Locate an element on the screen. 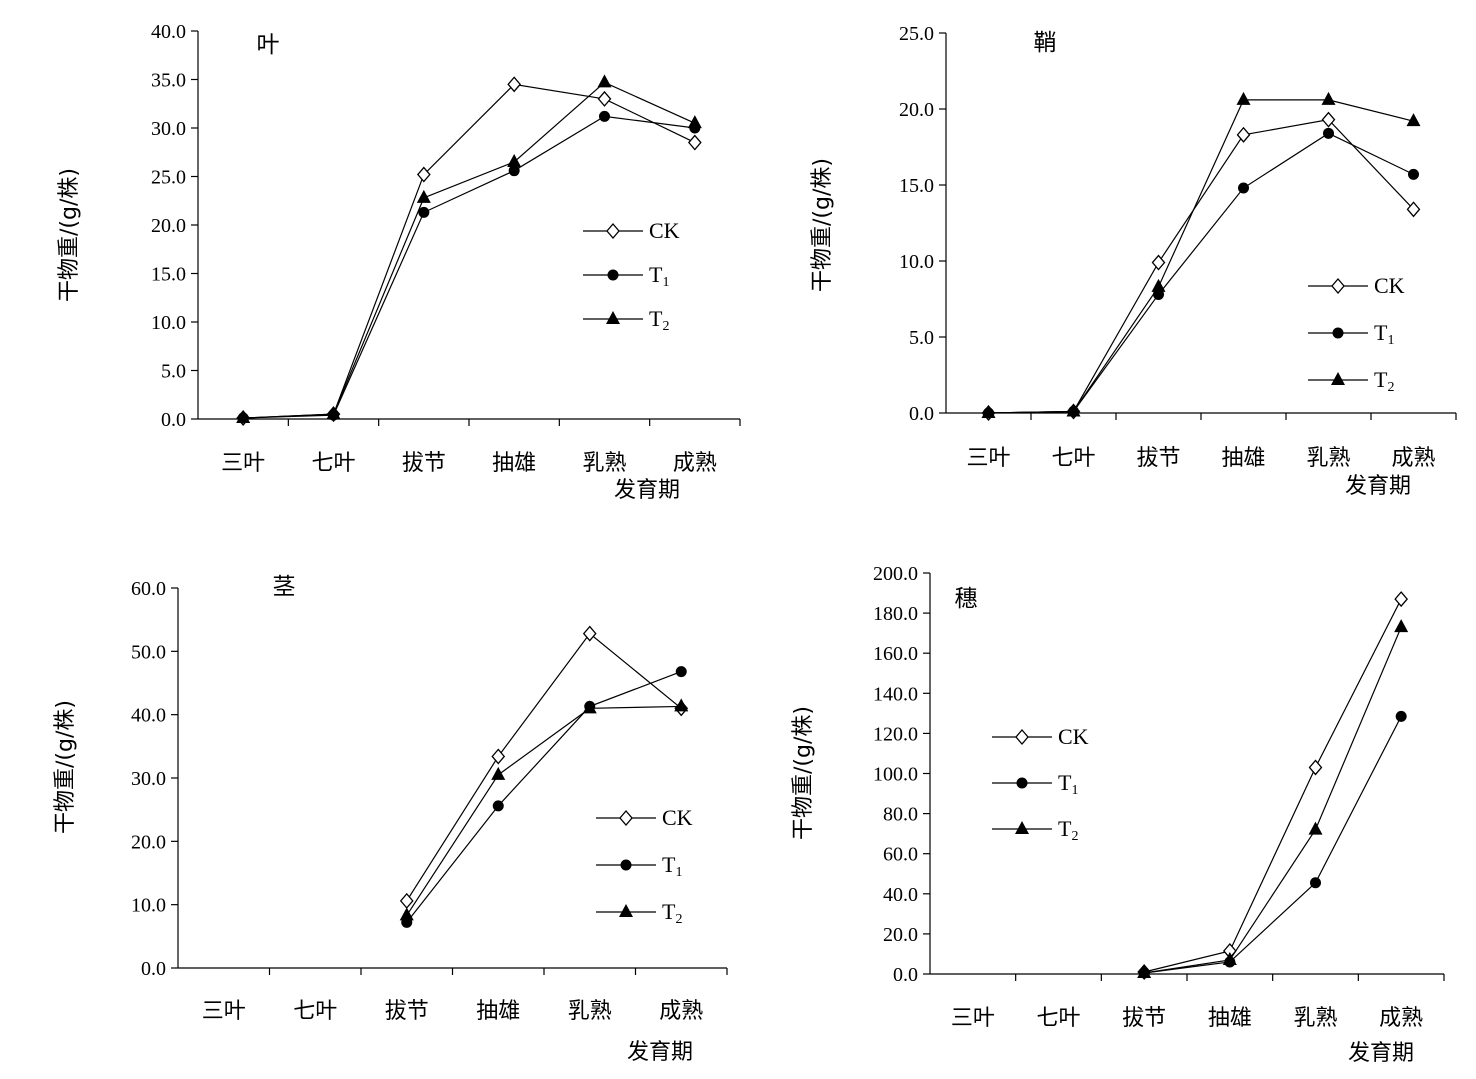 The height and width of the screenshot is (1079, 1476). y-tick-label: 120.0 is located at coordinates (895, 734).